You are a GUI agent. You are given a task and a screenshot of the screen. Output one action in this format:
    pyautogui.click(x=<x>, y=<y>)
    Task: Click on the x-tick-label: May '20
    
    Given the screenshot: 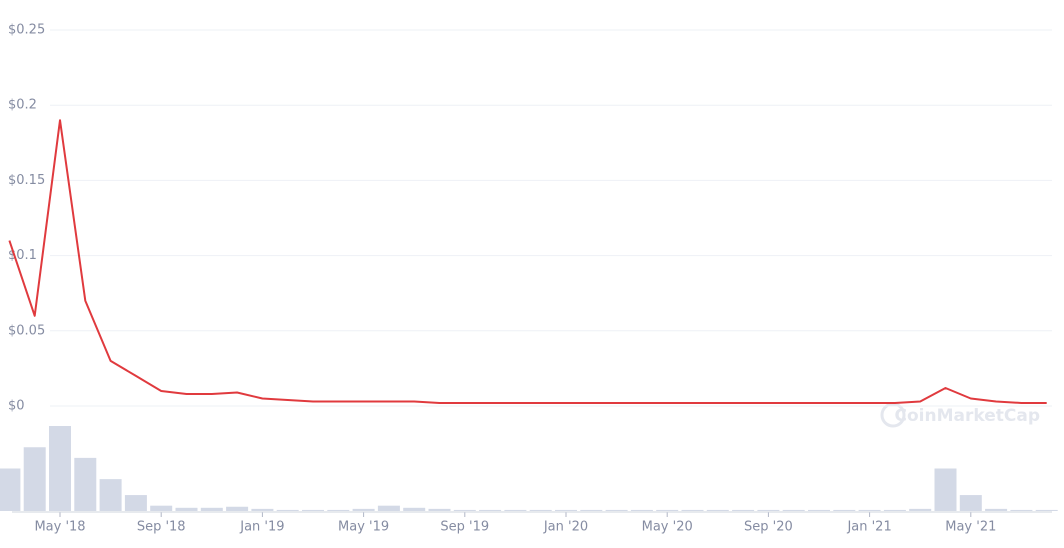 What is the action you would take?
    pyautogui.click(x=667, y=527)
    